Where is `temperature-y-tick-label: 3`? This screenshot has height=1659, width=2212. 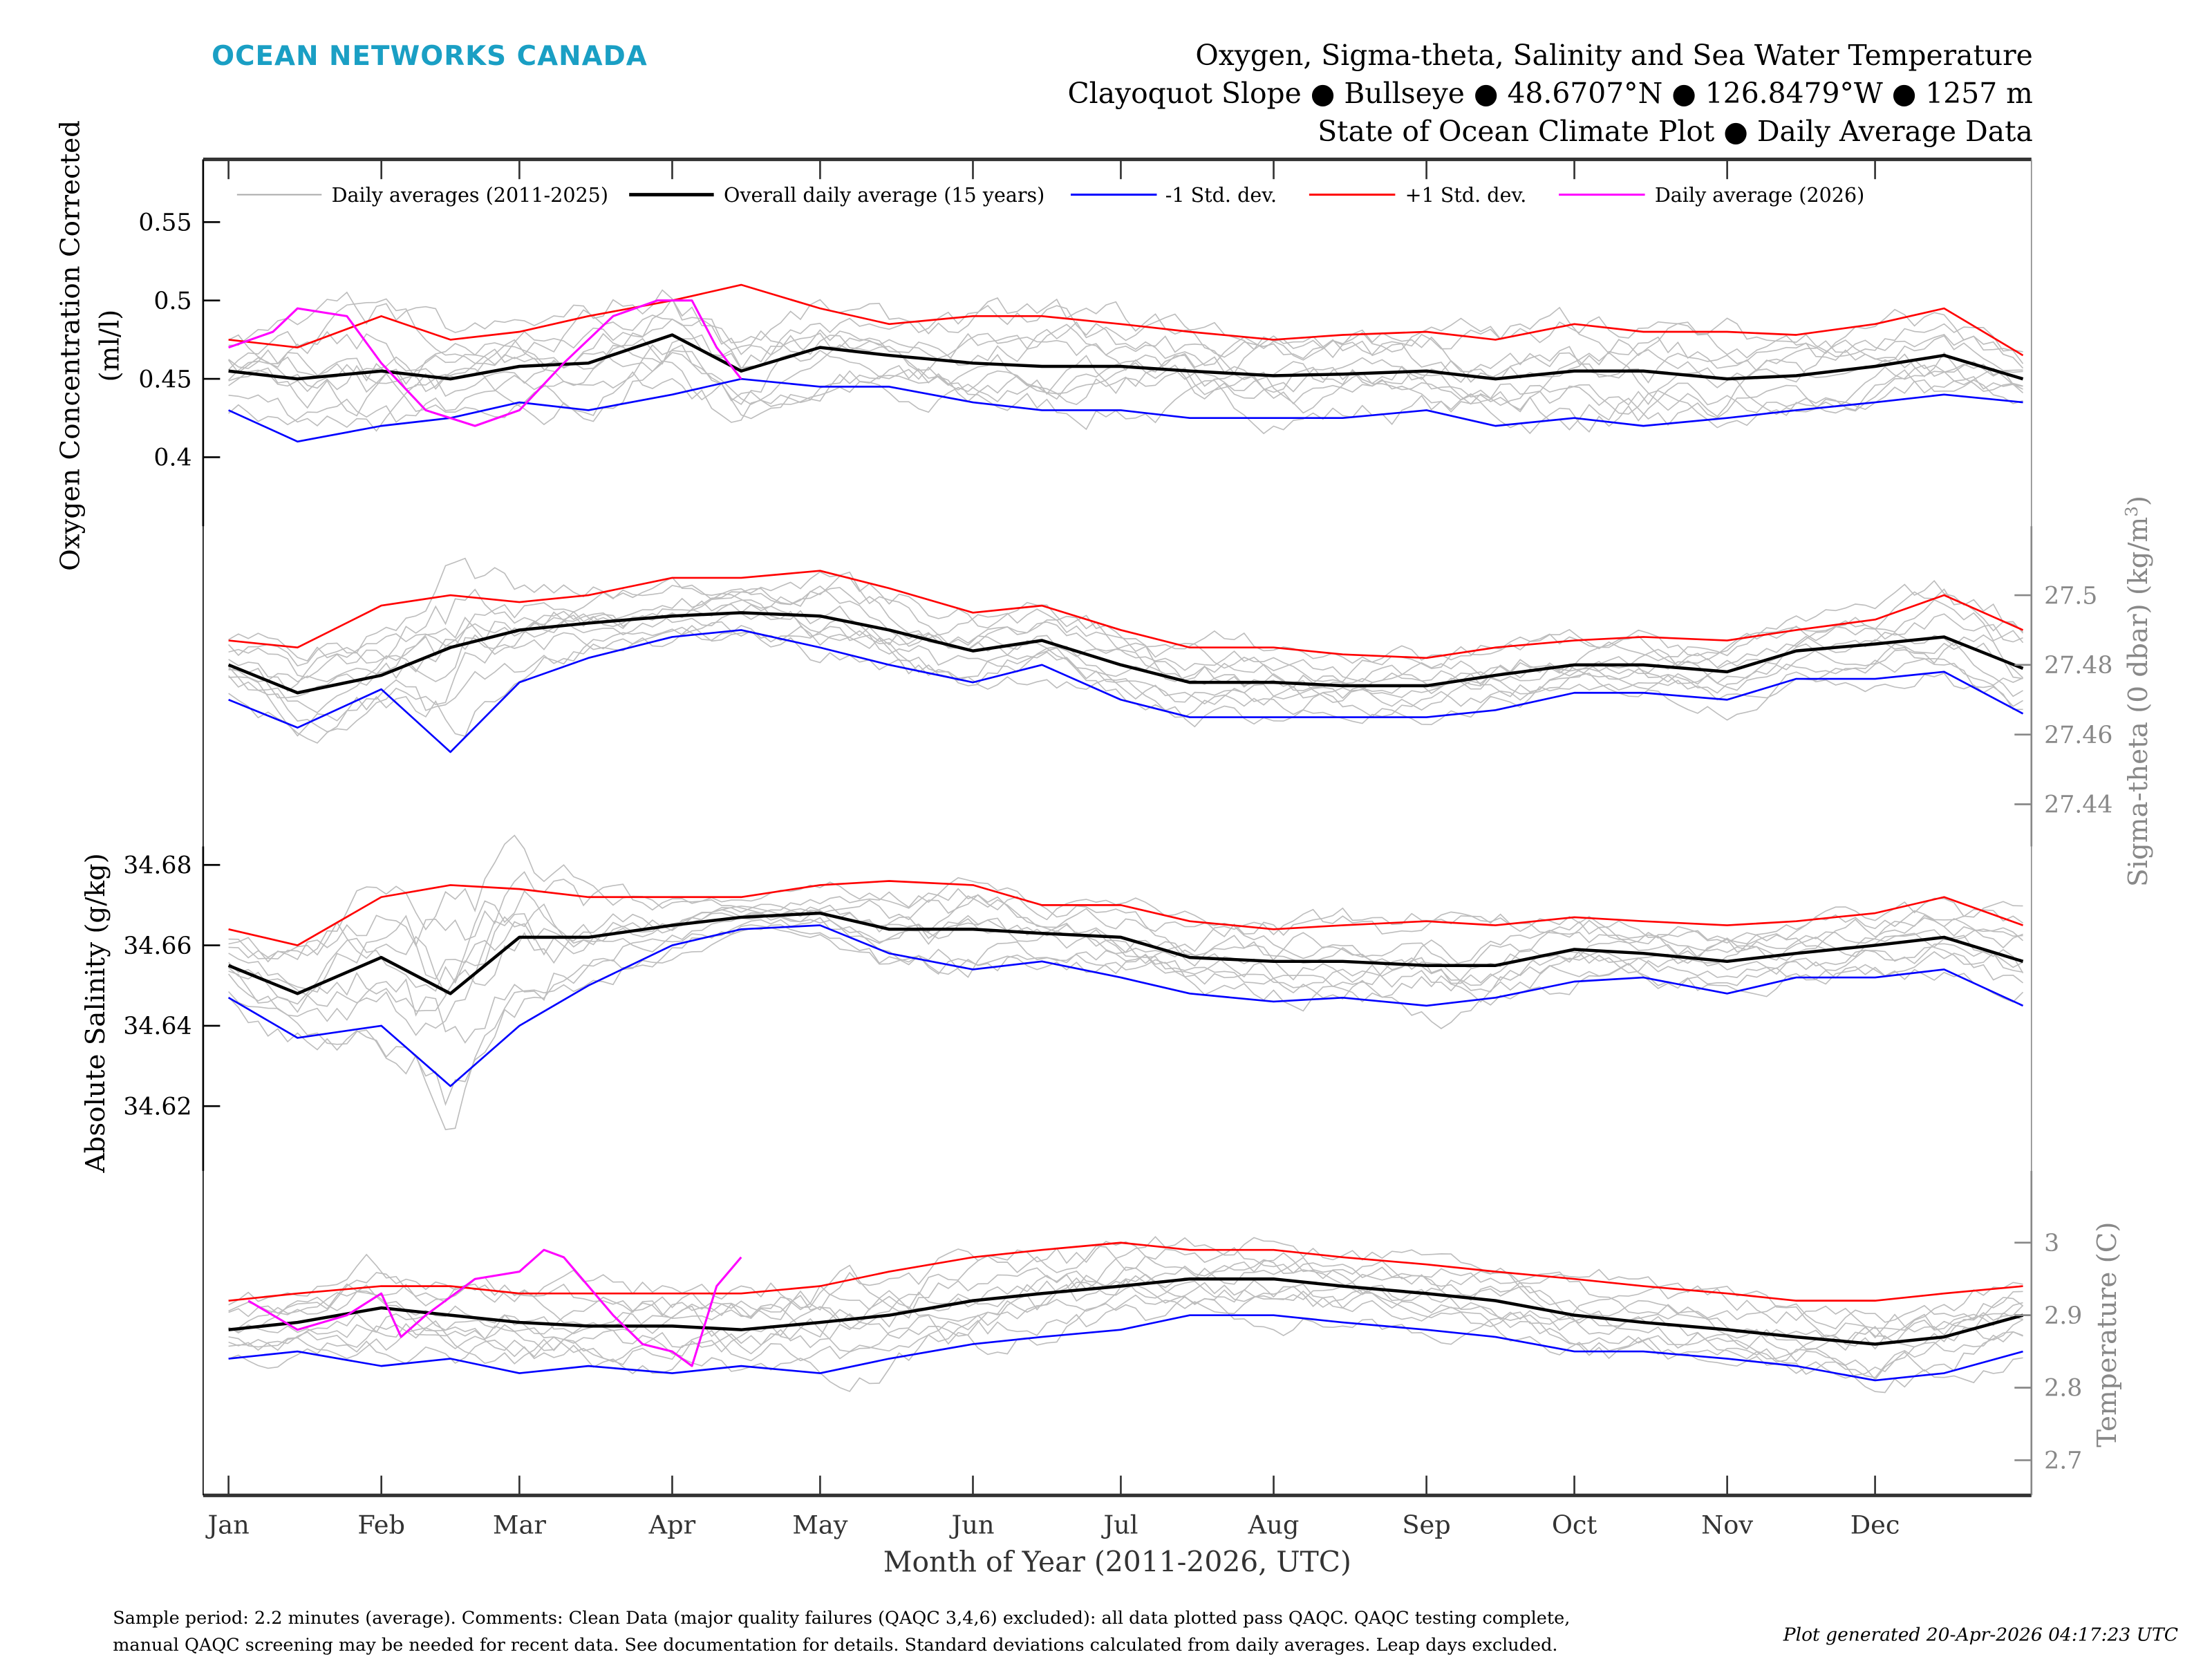 temperature-y-tick-label: 3 is located at coordinates (2051, 1243).